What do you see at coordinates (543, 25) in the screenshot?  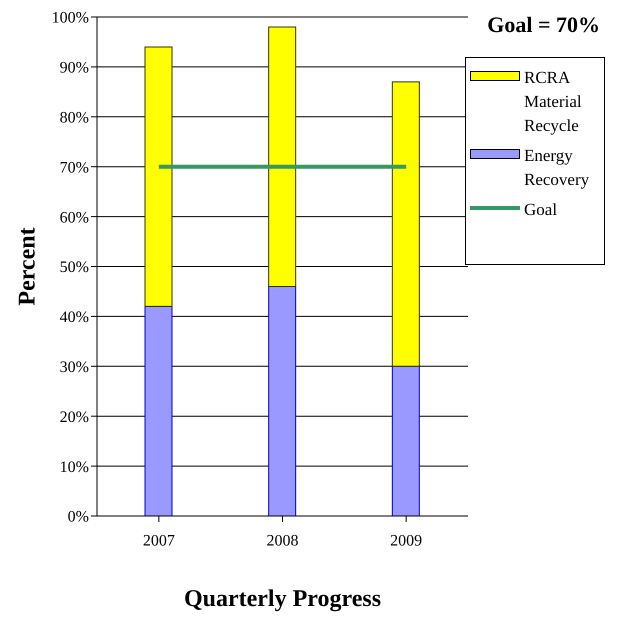 I see `text: Goal = 70%` at bounding box center [543, 25].